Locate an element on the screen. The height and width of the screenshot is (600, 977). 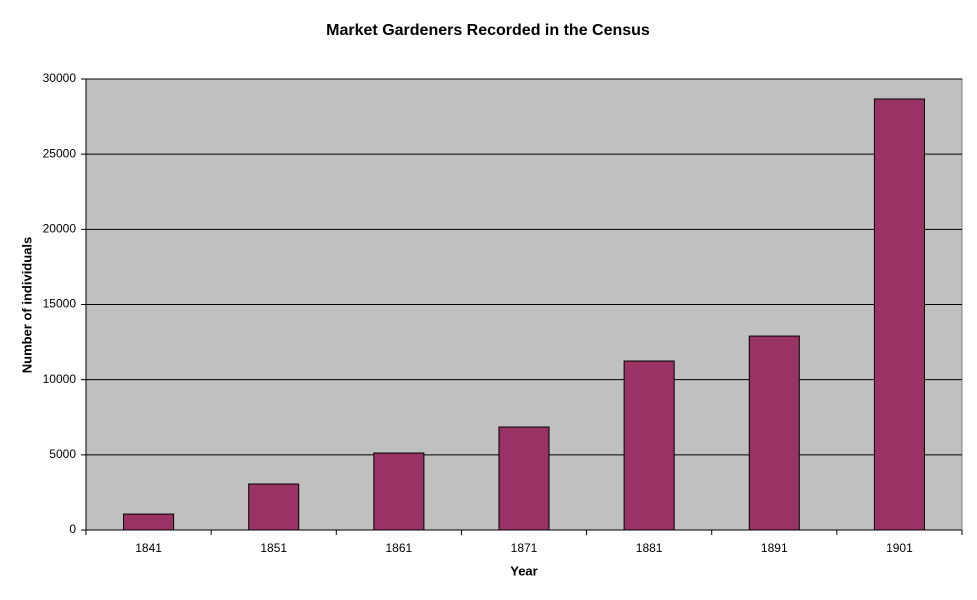
y-tick-label: 20000 is located at coordinates (60, 229).